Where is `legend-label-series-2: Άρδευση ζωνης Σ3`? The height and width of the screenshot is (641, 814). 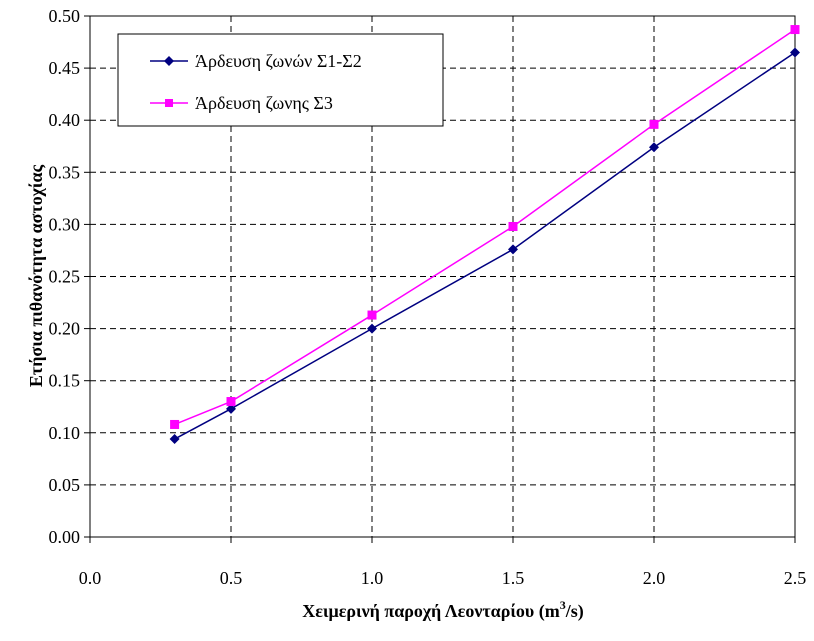 legend-label-series-2: Άρδευση ζωνης Σ3 is located at coordinates (264, 103).